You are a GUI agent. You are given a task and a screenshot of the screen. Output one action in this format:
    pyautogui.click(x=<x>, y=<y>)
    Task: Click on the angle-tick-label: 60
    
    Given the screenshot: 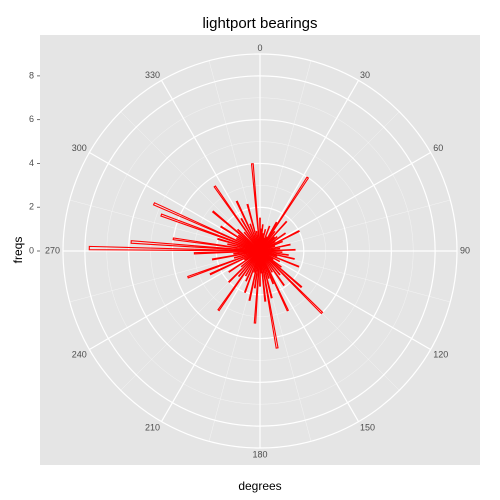 What is the action you would take?
    pyautogui.click(x=438, y=148)
    